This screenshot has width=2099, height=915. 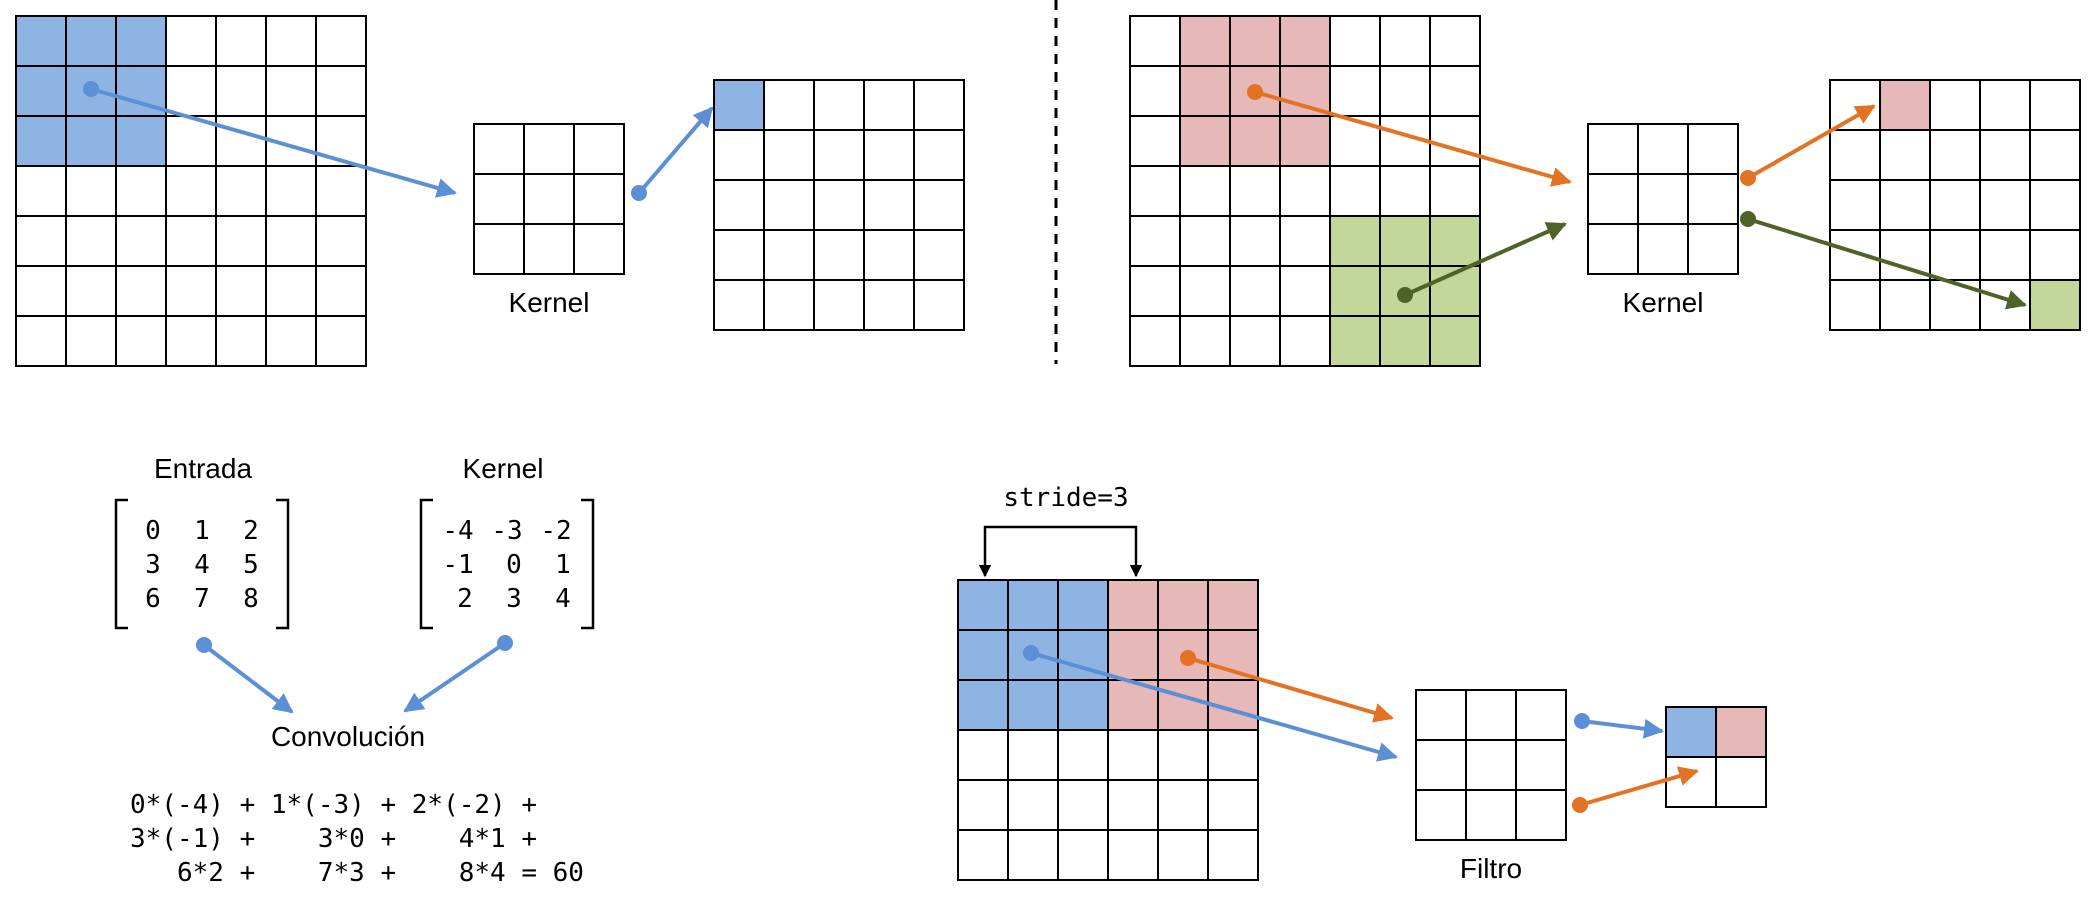 I want to click on input-grid-6x6, so click(x=1108, y=730).